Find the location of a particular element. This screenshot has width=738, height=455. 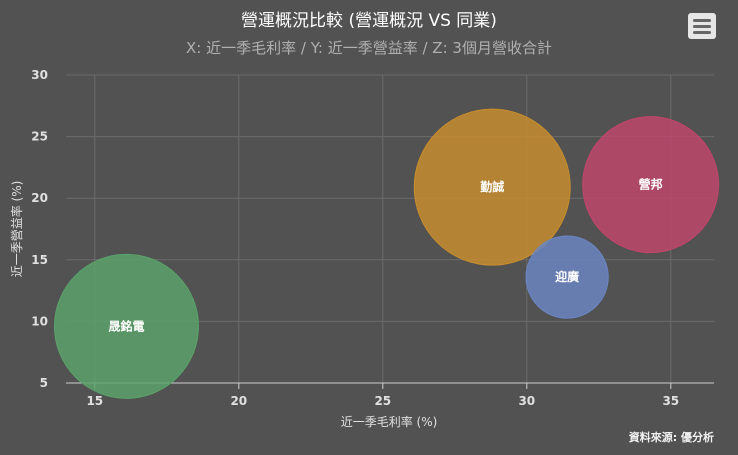

x-tick-label: 25 is located at coordinates (382, 401).